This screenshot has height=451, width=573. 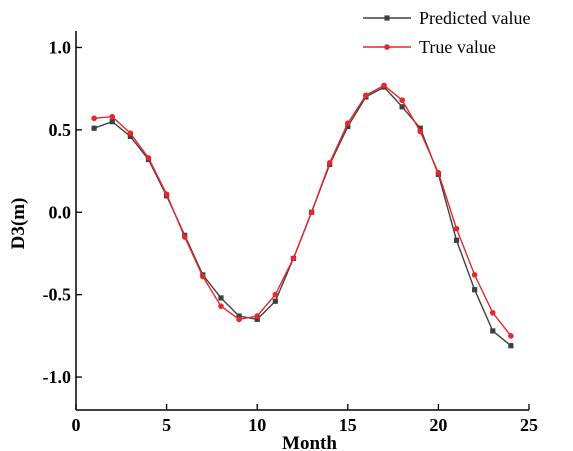 What do you see at coordinates (76, 425) in the screenshot?
I see `x-tick-label: 0` at bounding box center [76, 425].